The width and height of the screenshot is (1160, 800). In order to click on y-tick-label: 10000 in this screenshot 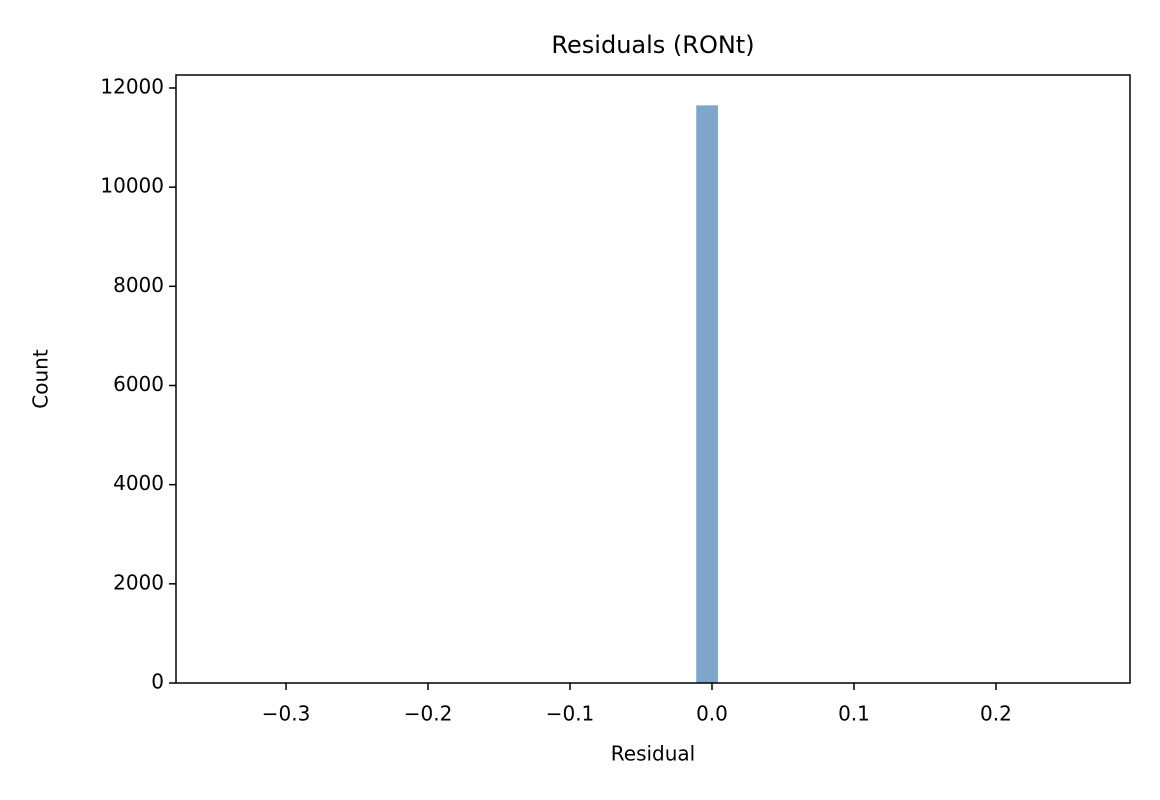, I will do `click(132, 186)`.